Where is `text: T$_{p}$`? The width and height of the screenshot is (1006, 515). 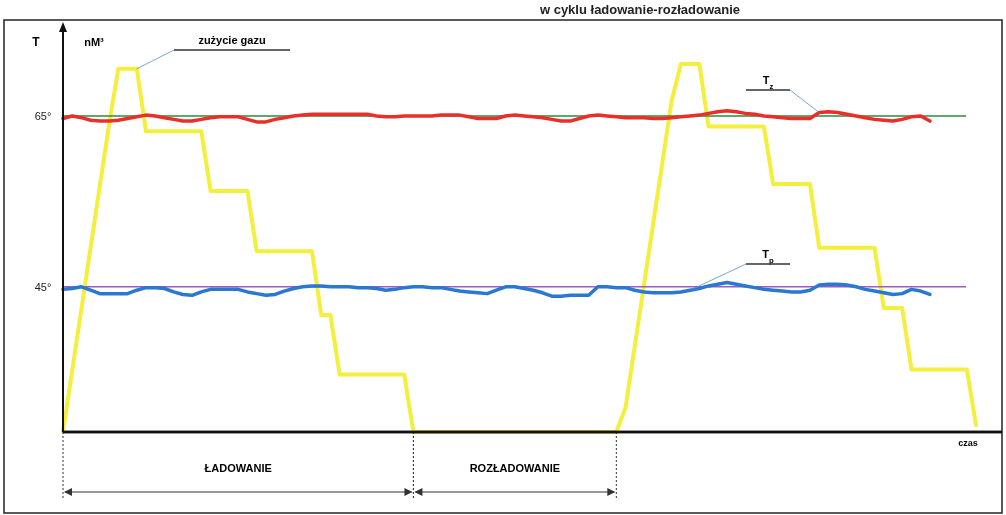 text: T$_{p}$ is located at coordinates (768, 256).